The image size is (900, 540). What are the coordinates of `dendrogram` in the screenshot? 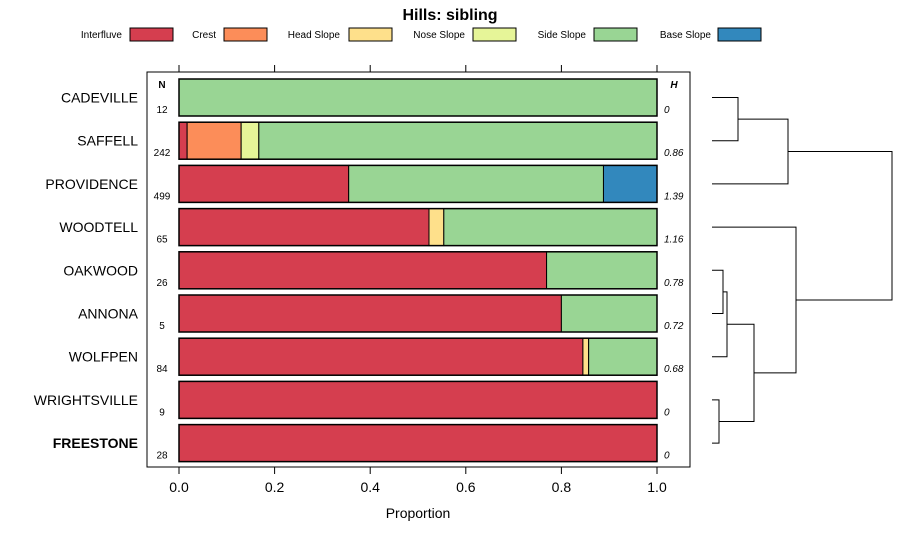 It's located at (802, 270).